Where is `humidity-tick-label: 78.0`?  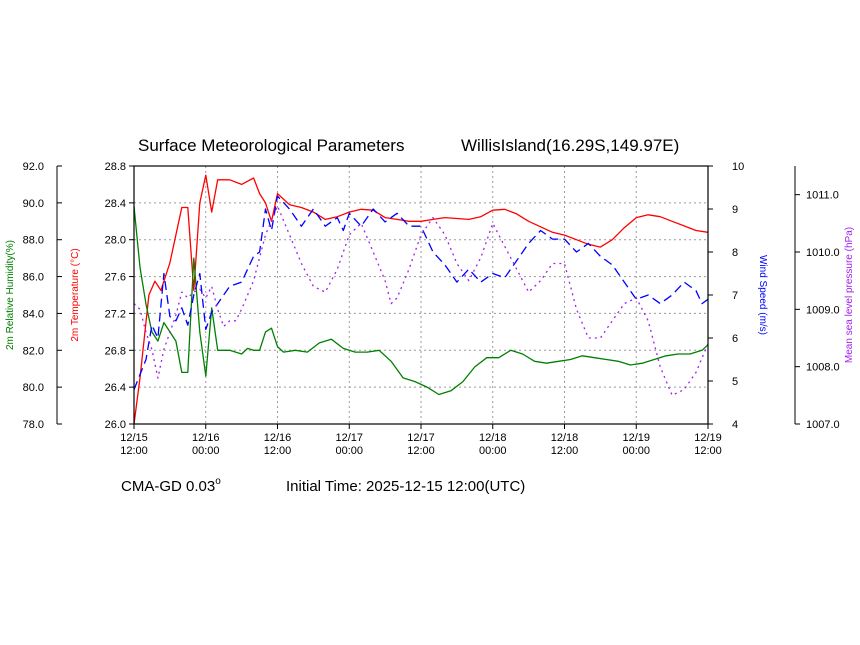
humidity-tick-label: 78.0 is located at coordinates (33, 425).